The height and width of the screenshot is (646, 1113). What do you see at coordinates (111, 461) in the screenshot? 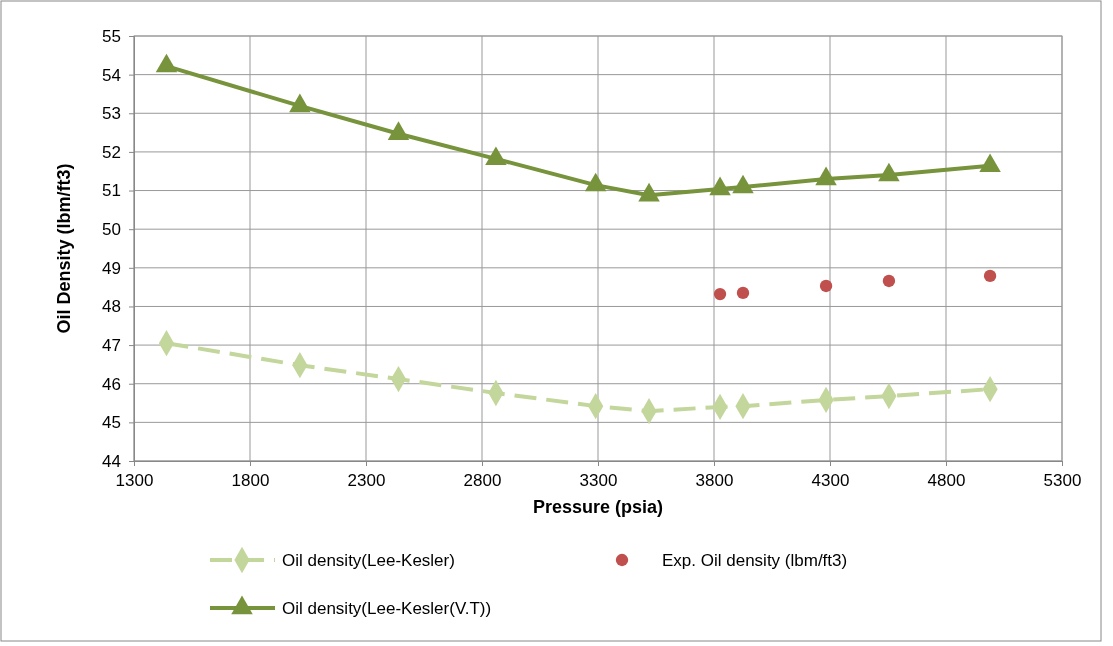
I see `y-tick-label: 44` at bounding box center [111, 461].